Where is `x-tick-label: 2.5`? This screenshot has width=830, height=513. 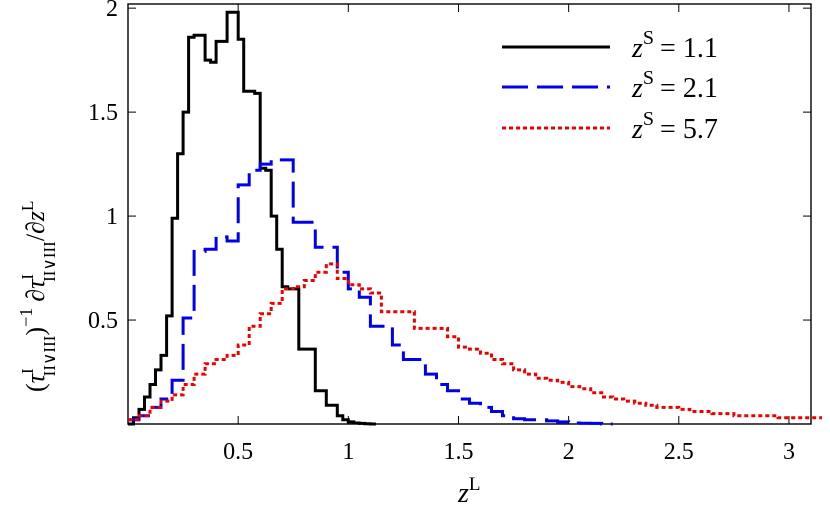
x-tick-label: 2.5 is located at coordinates (679, 452).